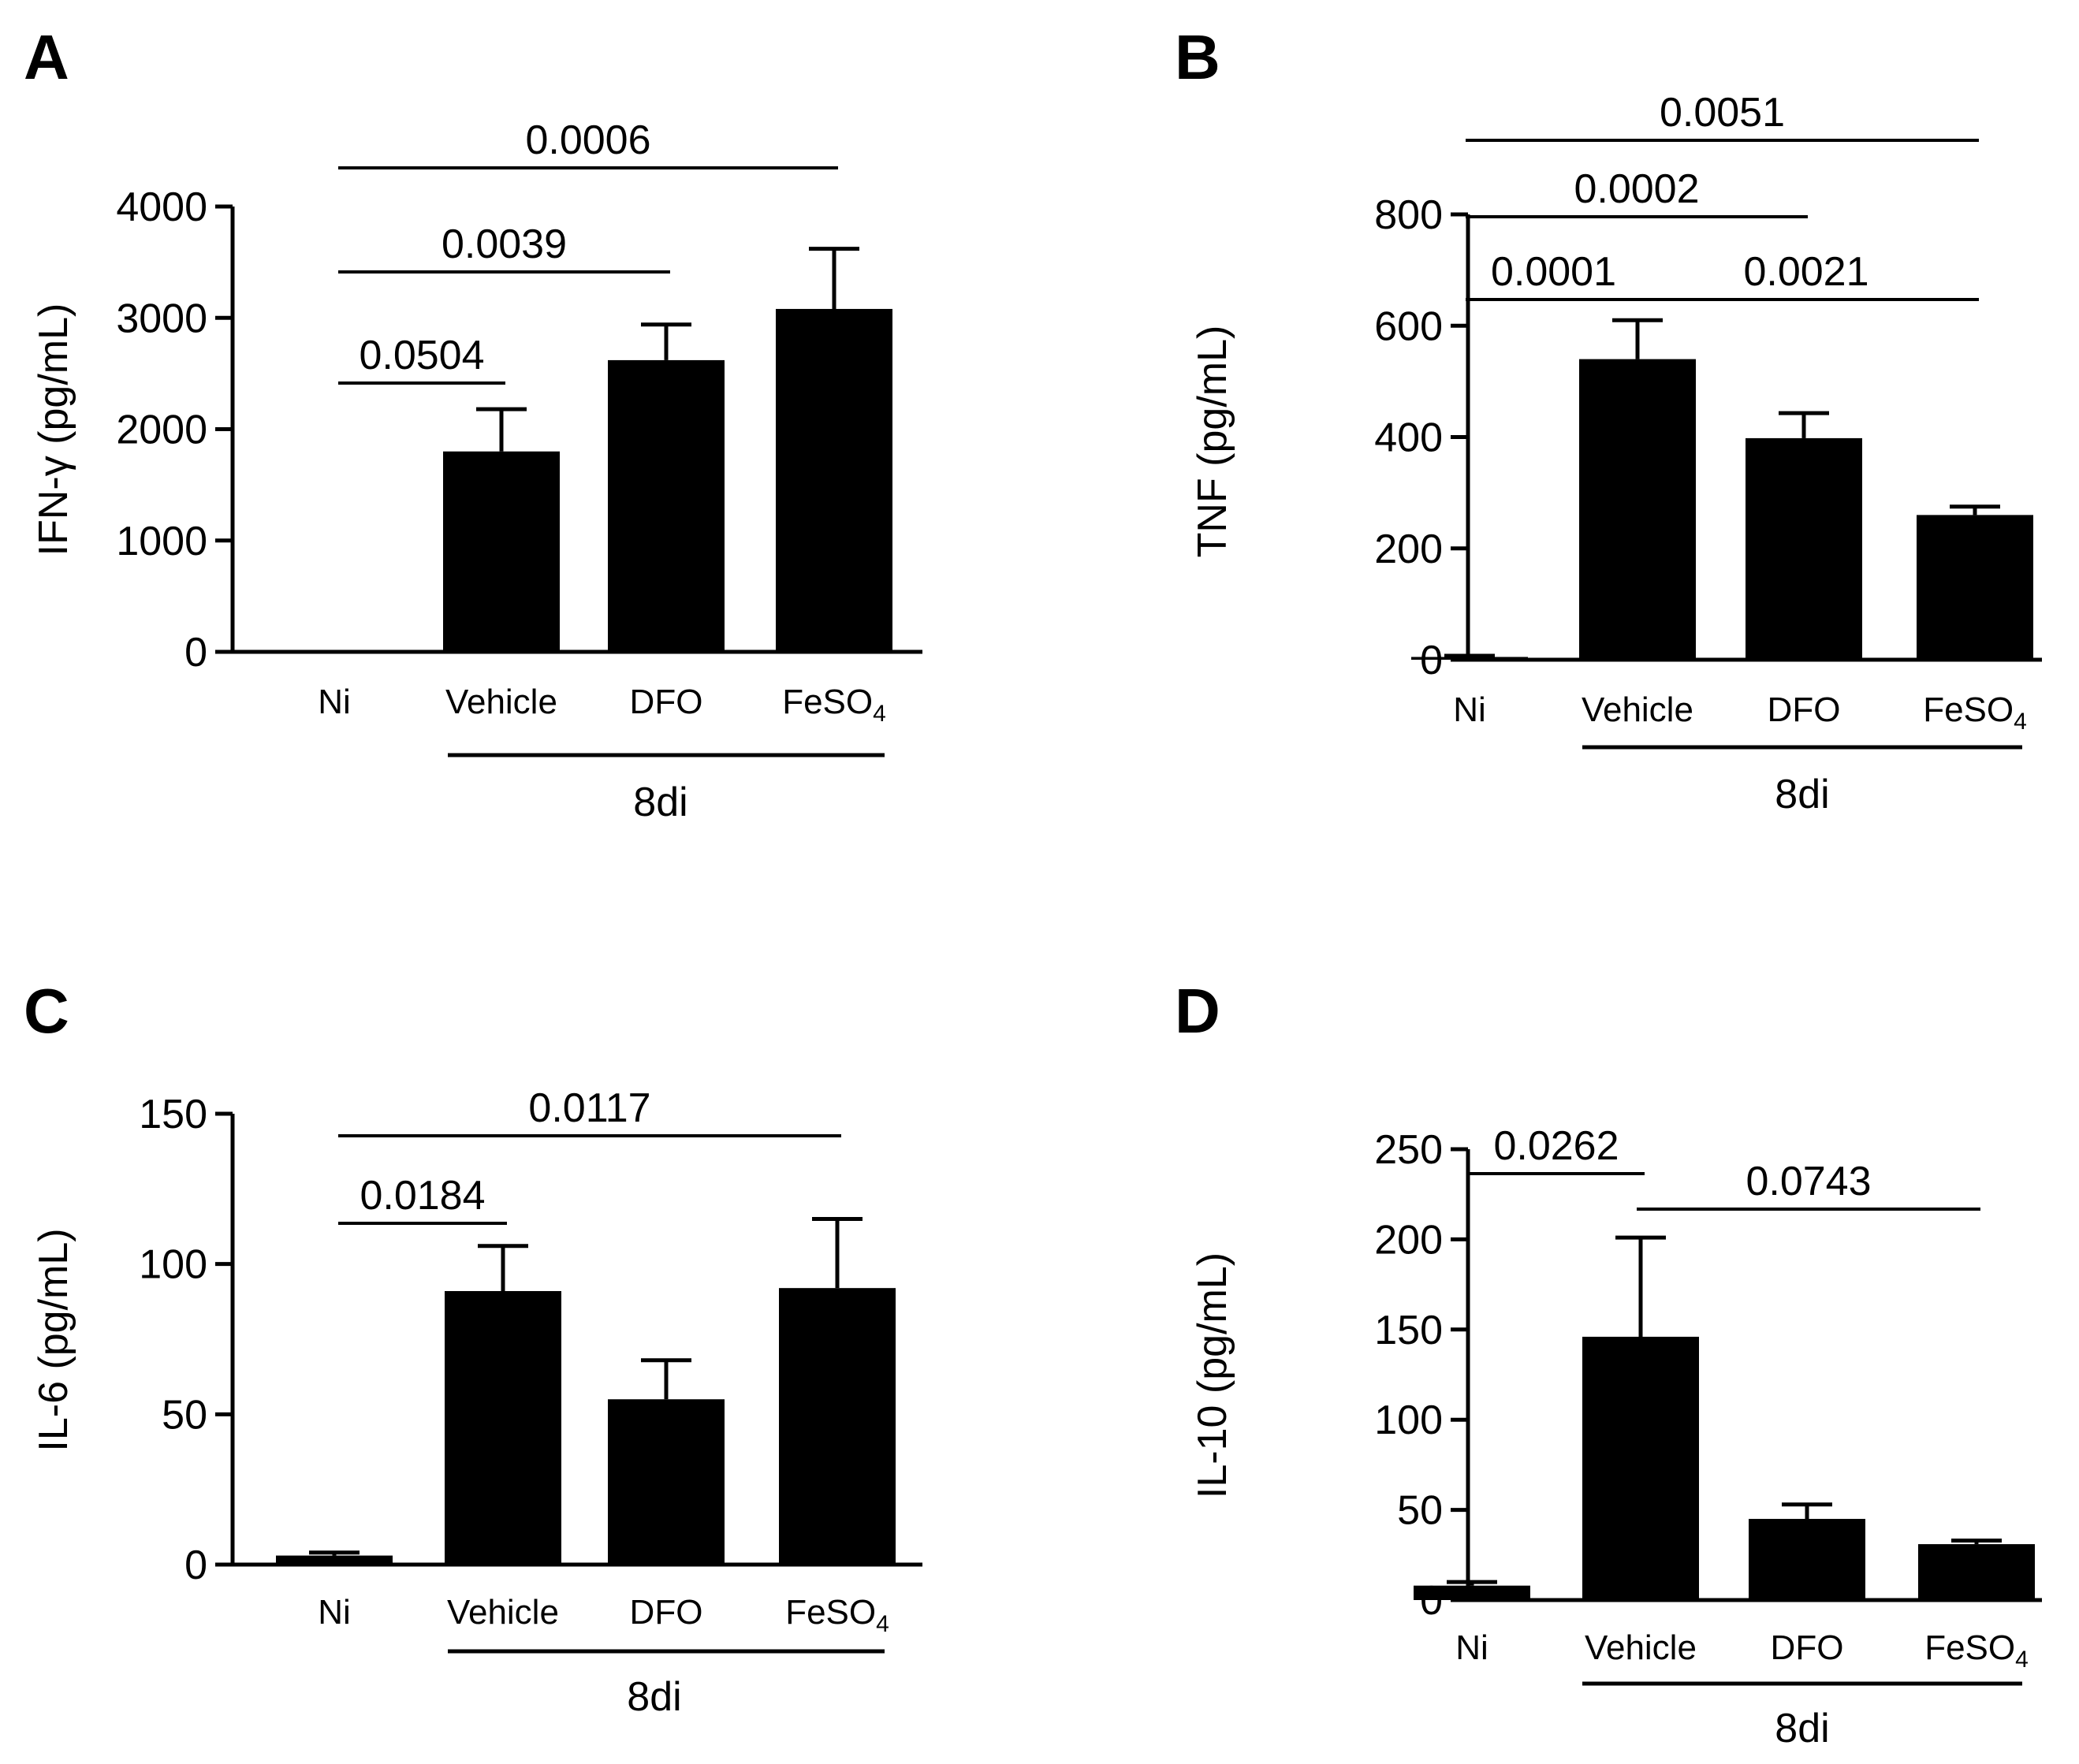  I want to click on y-tick-label: 4000, so click(161, 207).